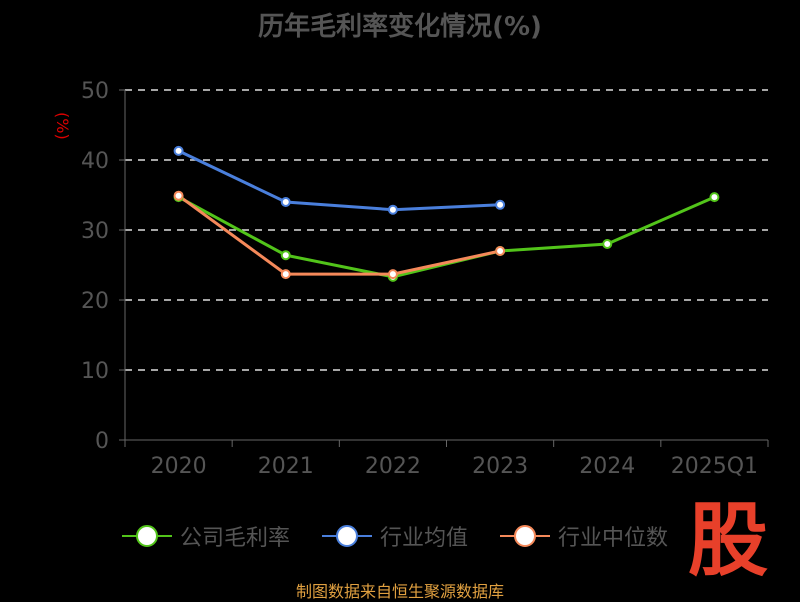 This screenshot has width=800, height=602. I want to click on x-tick-label: 2024, so click(607, 466).